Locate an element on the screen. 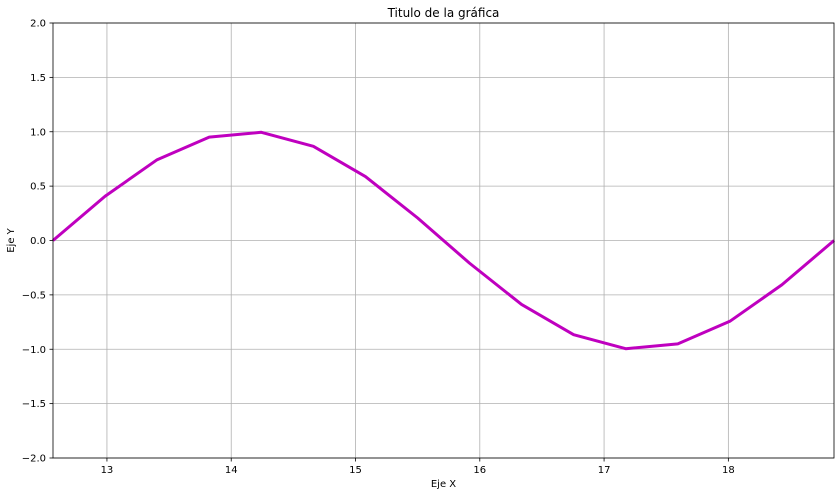  y-tick-label: −1.5 is located at coordinates (34, 404).